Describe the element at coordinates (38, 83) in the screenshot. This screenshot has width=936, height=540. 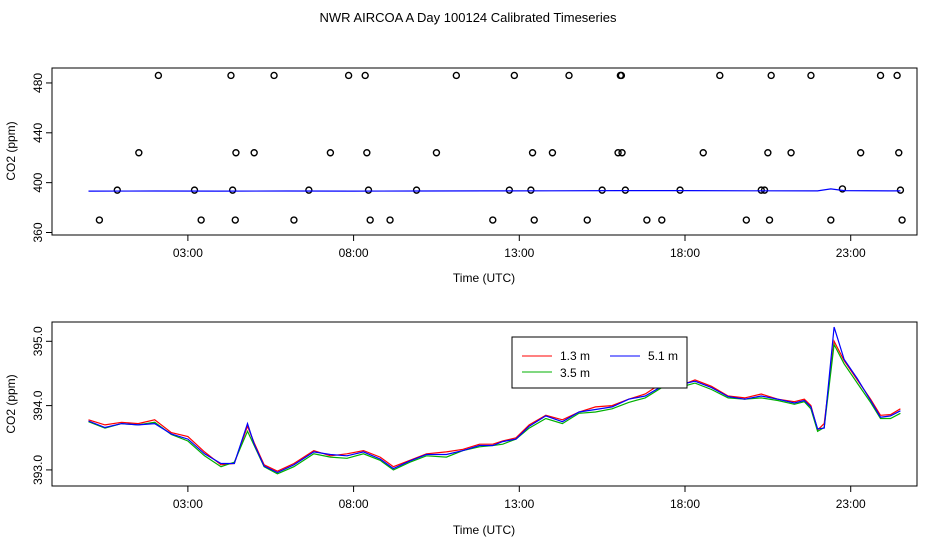
I see `top-y-tick-label: 480` at that location.